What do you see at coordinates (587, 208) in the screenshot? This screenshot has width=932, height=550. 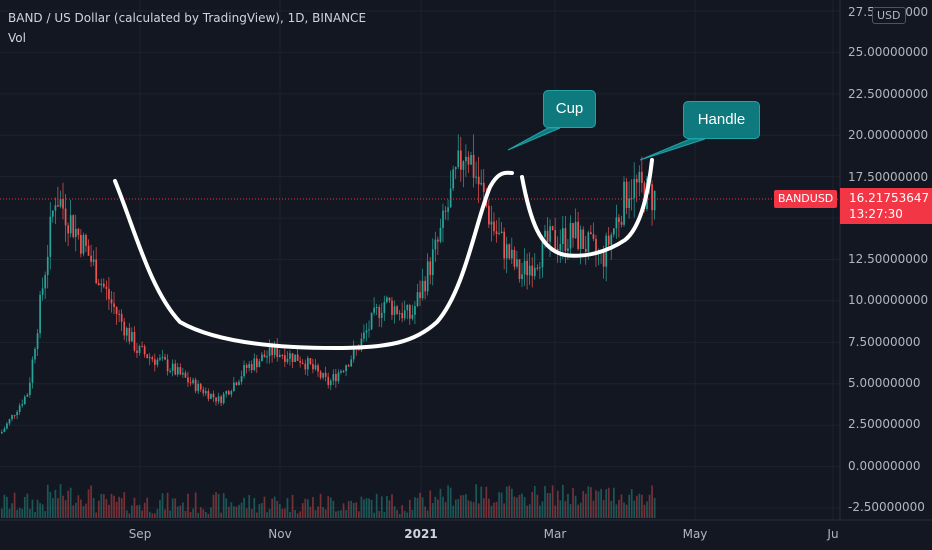 I see `handle-drawing` at bounding box center [587, 208].